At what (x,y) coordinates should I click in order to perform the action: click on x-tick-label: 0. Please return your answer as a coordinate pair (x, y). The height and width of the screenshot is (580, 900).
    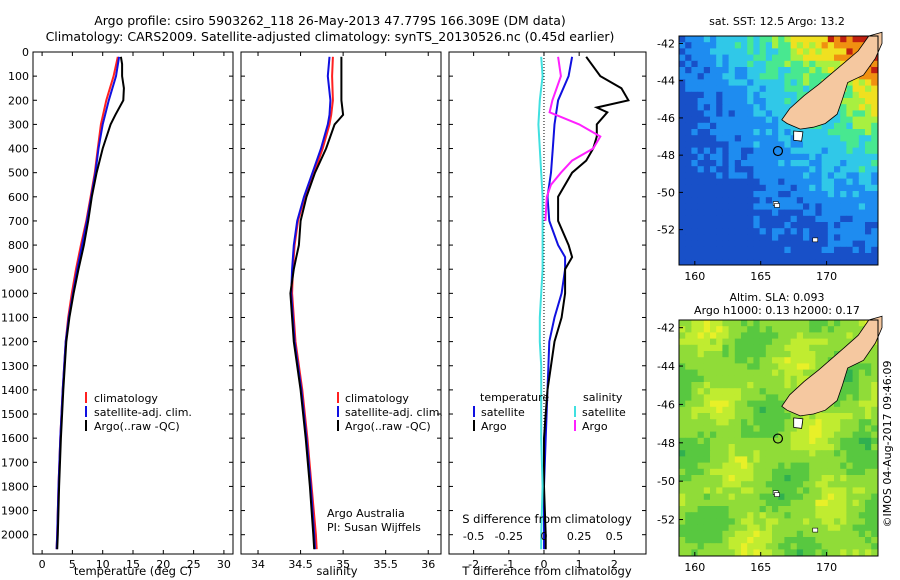
    Looking at the image, I should click on (42, 564).